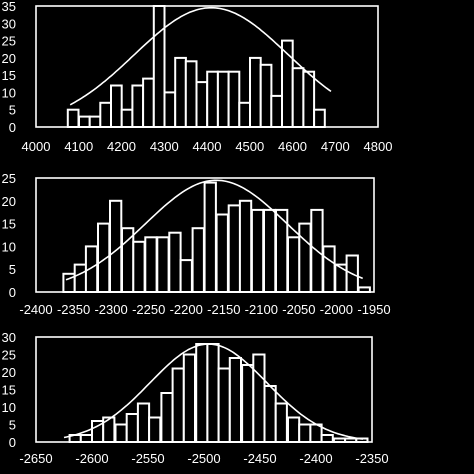  Describe the element at coordinates (298, 309) in the screenshot. I see `x-tick-label: -2050` at that location.